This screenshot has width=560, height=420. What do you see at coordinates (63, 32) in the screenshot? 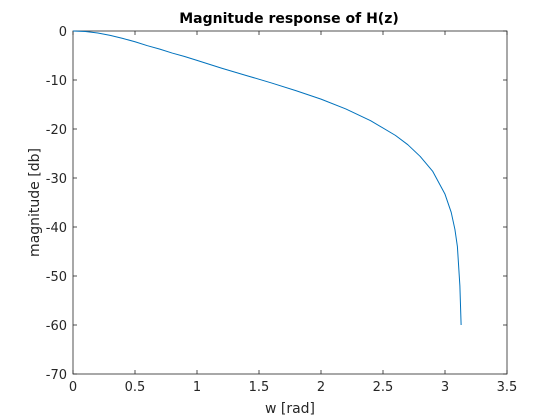
I see `y-tick-label: 0` at bounding box center [63, 32].